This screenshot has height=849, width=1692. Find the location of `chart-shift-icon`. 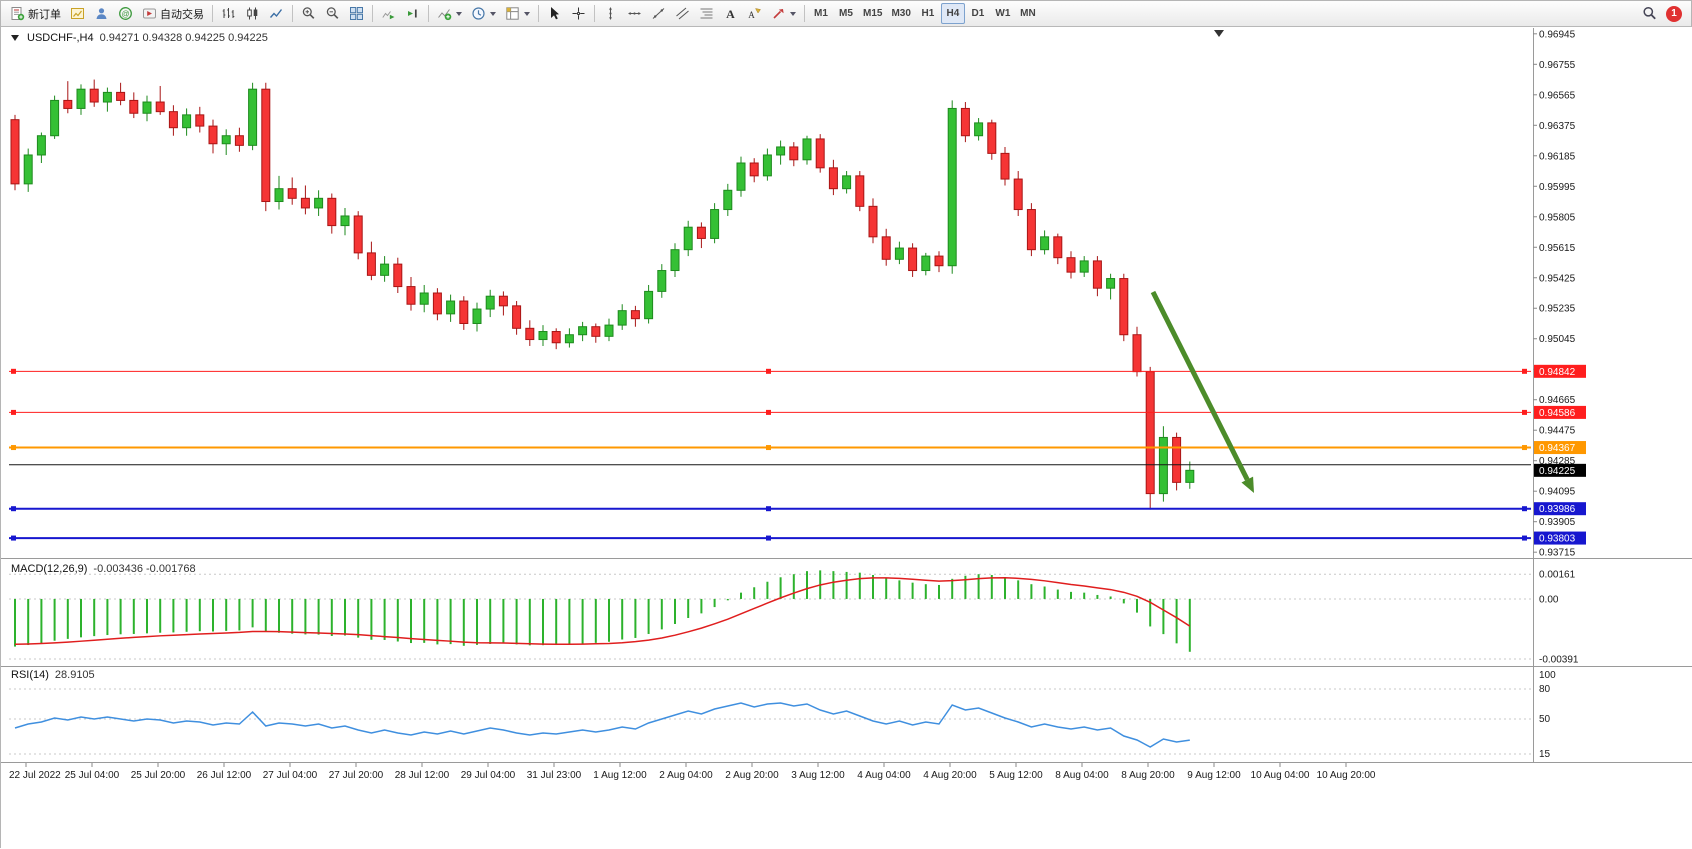

chart-shift-icon is located at coordinates (412, 13).